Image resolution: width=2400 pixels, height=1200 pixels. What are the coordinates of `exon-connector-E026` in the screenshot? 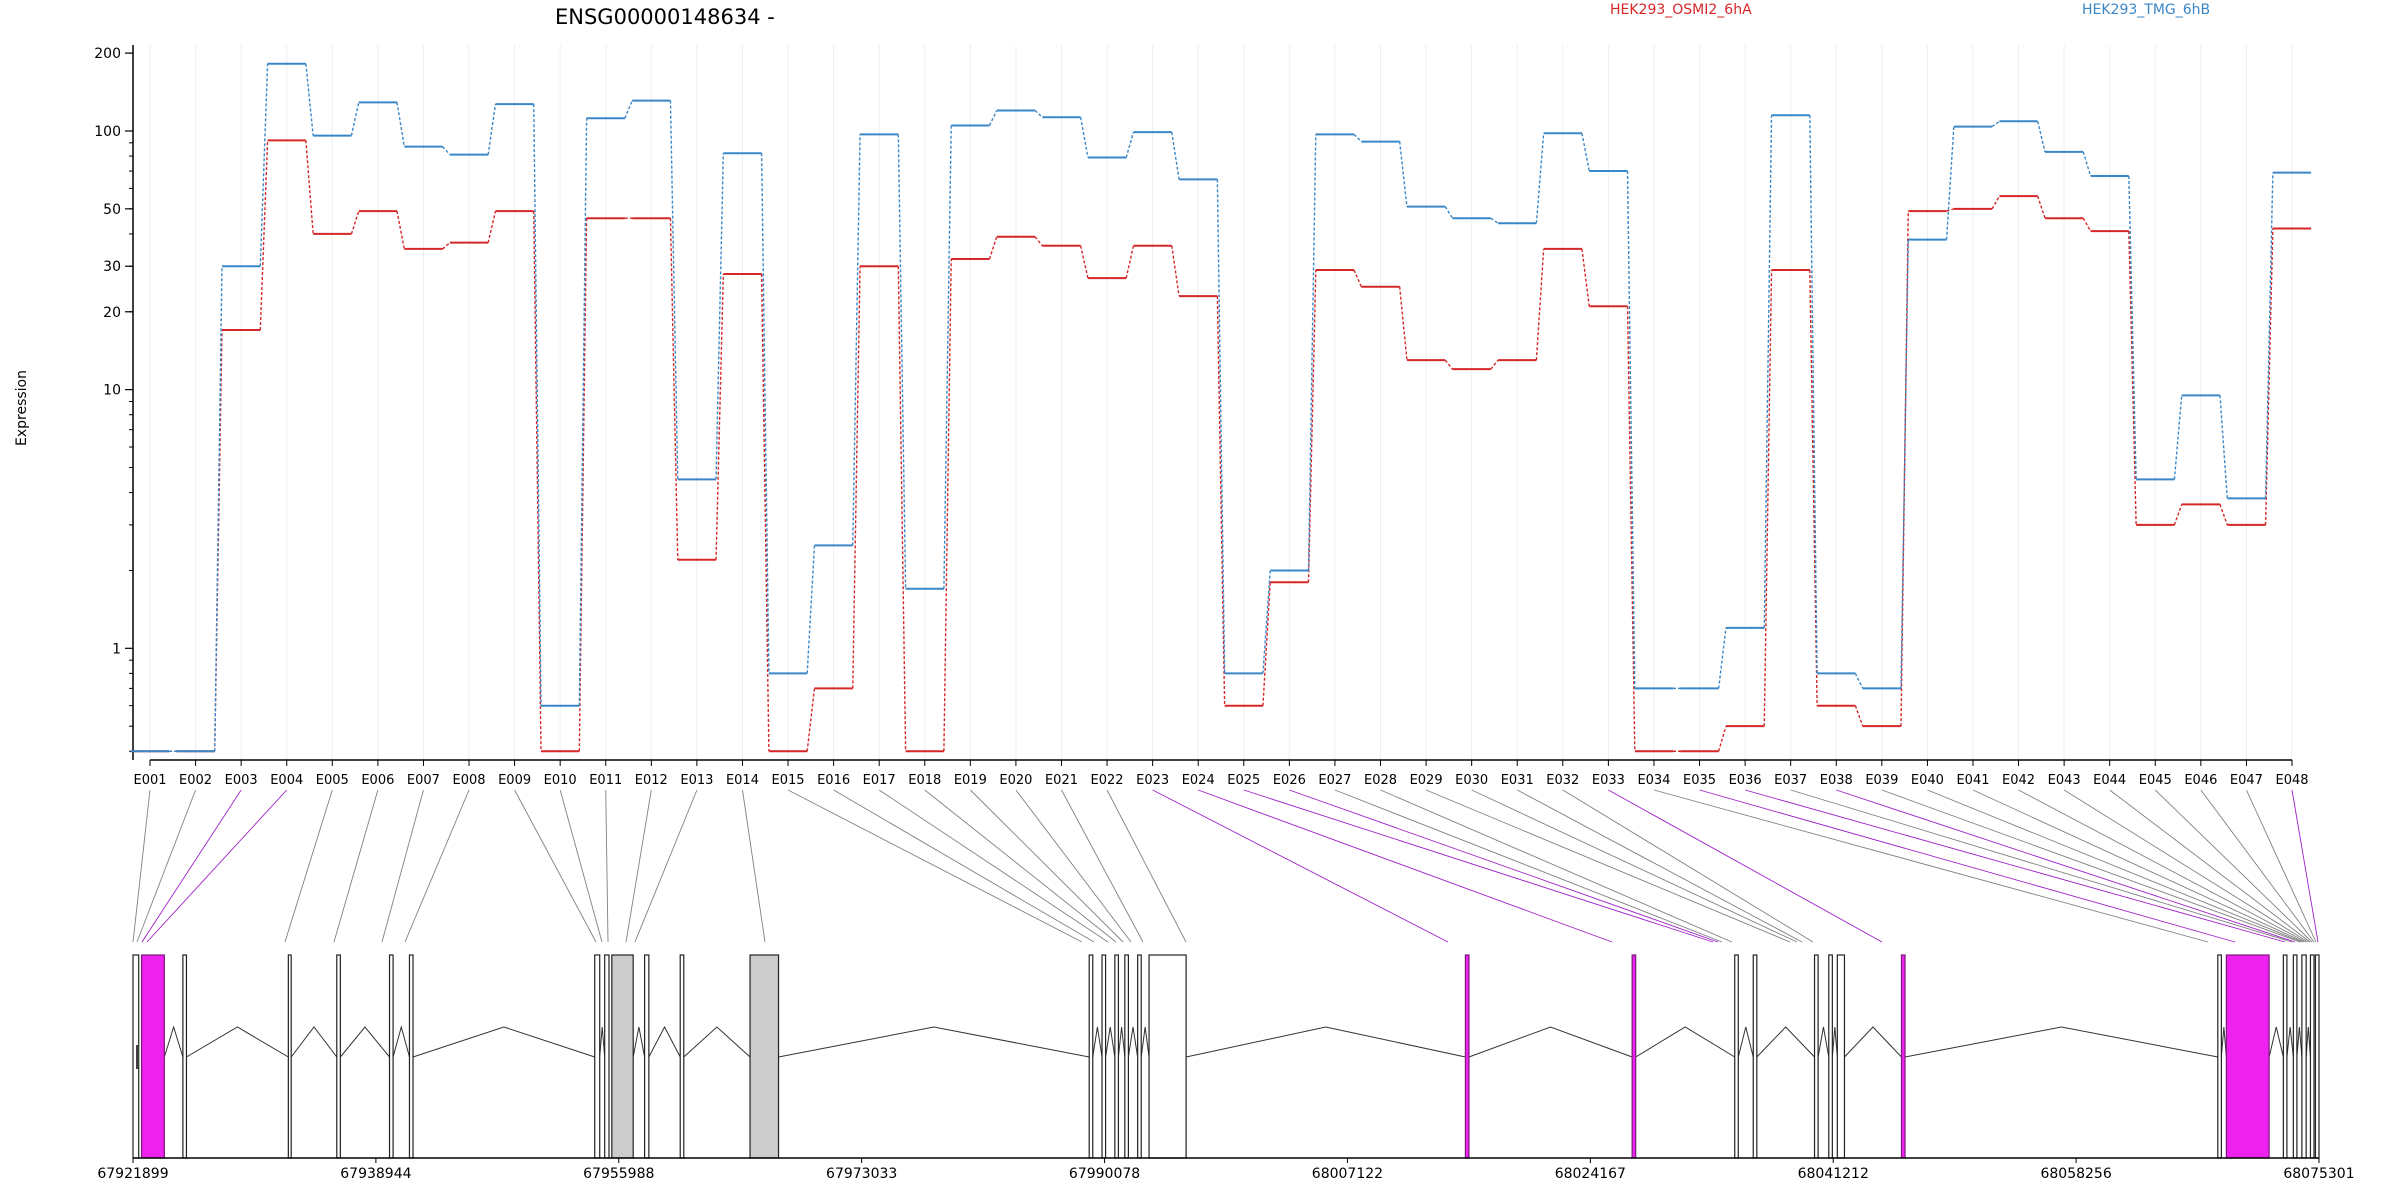 It's located at (1504, 866).